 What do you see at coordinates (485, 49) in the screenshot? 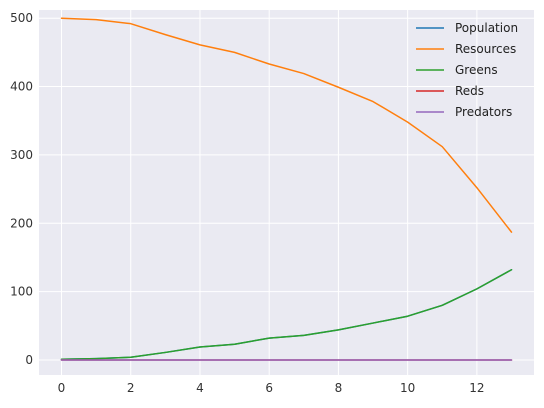
I see `legend-label-resources: Resources` at bounding box center [485, 49].